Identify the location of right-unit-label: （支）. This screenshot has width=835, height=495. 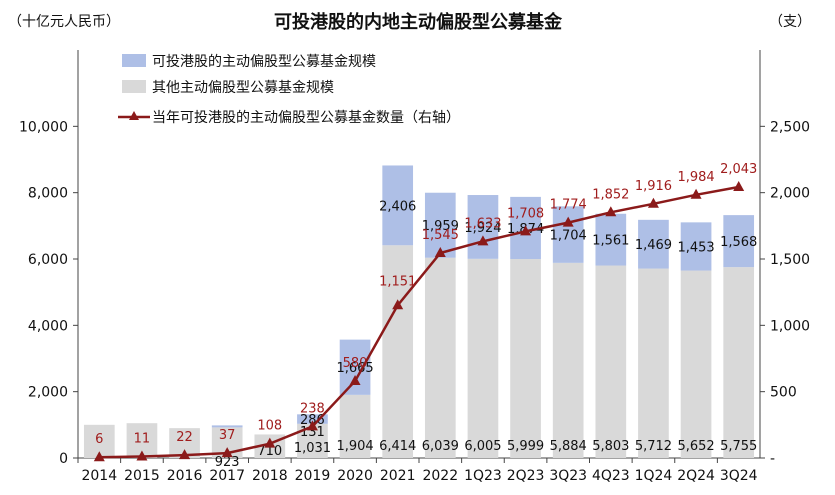
(790, 22).